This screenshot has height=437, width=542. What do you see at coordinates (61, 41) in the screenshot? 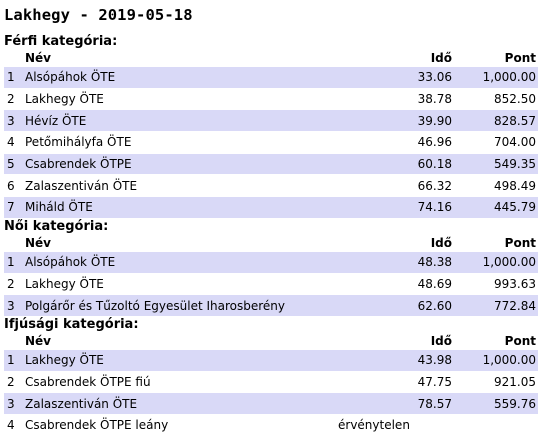
I see `section-title: Férfi kategória:` at bounding box center [61, 41].